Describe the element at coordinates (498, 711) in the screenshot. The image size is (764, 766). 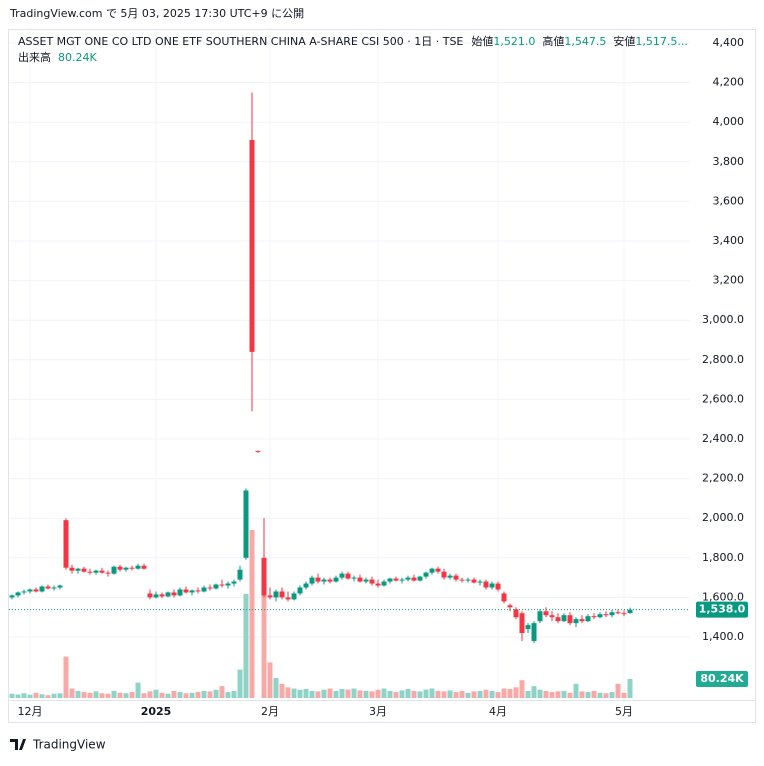
I see `x-tick-label: 4月` at that location.